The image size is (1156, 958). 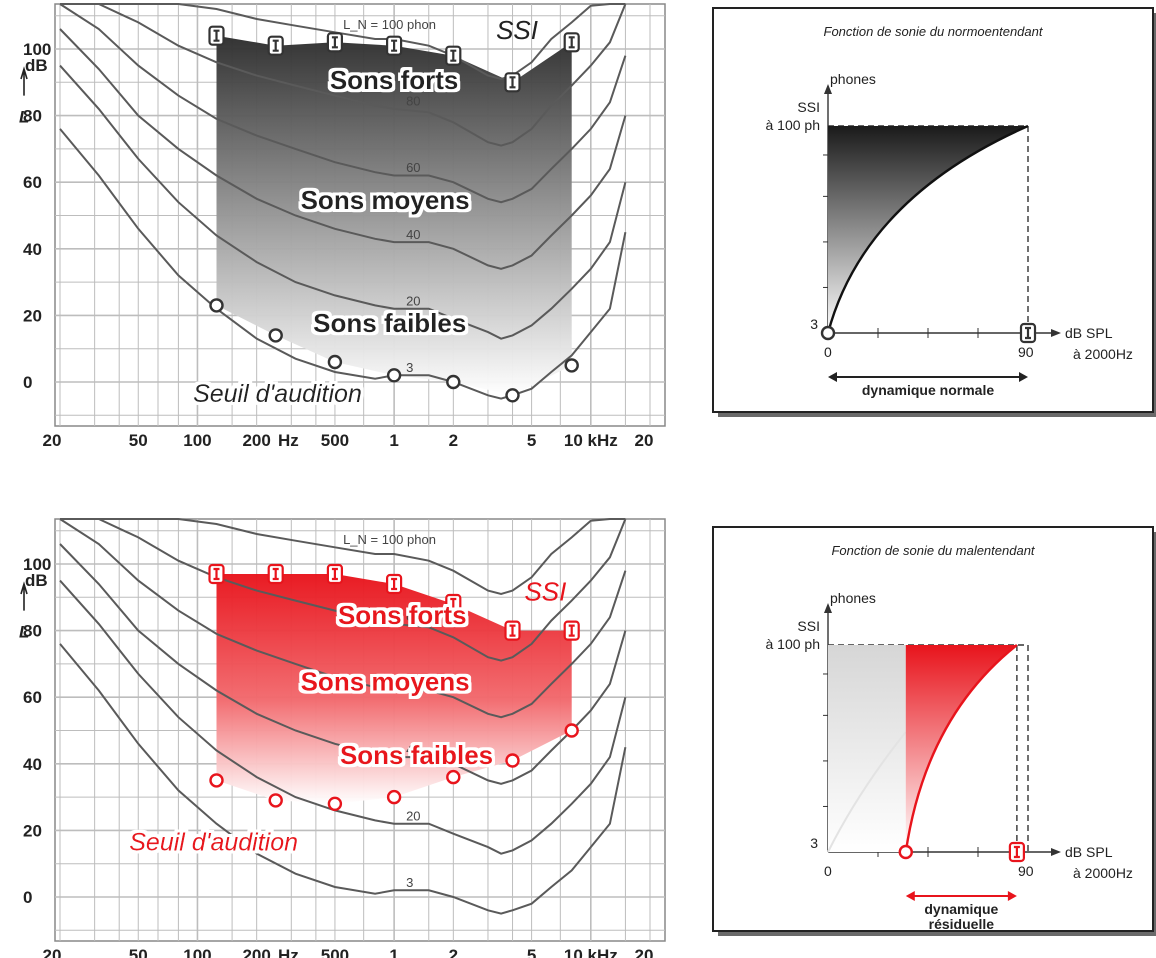 What do you see at coordinates (928, 390) in the screenshot?
I see `range-label-line1: dynamique normale` at bounding box center [928, 390].